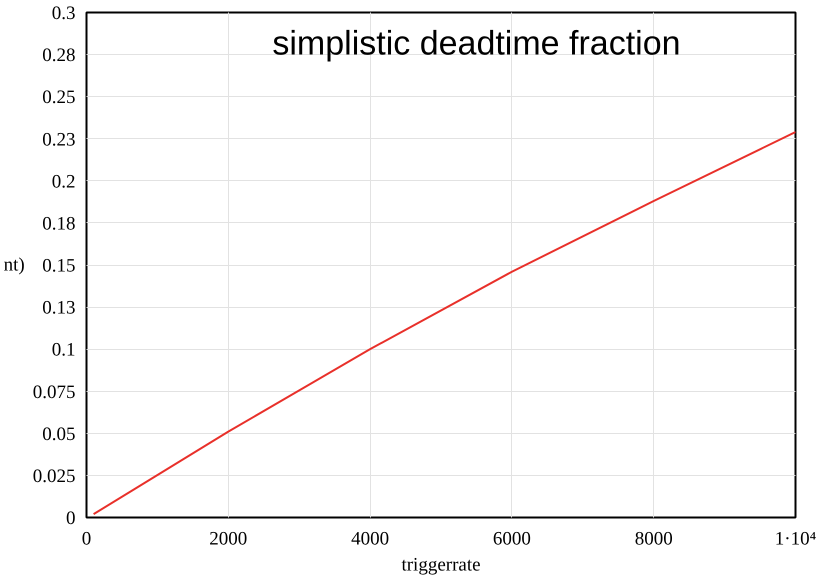 Image resolution: width=835 pixels, height=578 pixels. Describe the element at coordinates (59, 97) in the screenshot. I see `y-tick-label: 0.25` at that location.